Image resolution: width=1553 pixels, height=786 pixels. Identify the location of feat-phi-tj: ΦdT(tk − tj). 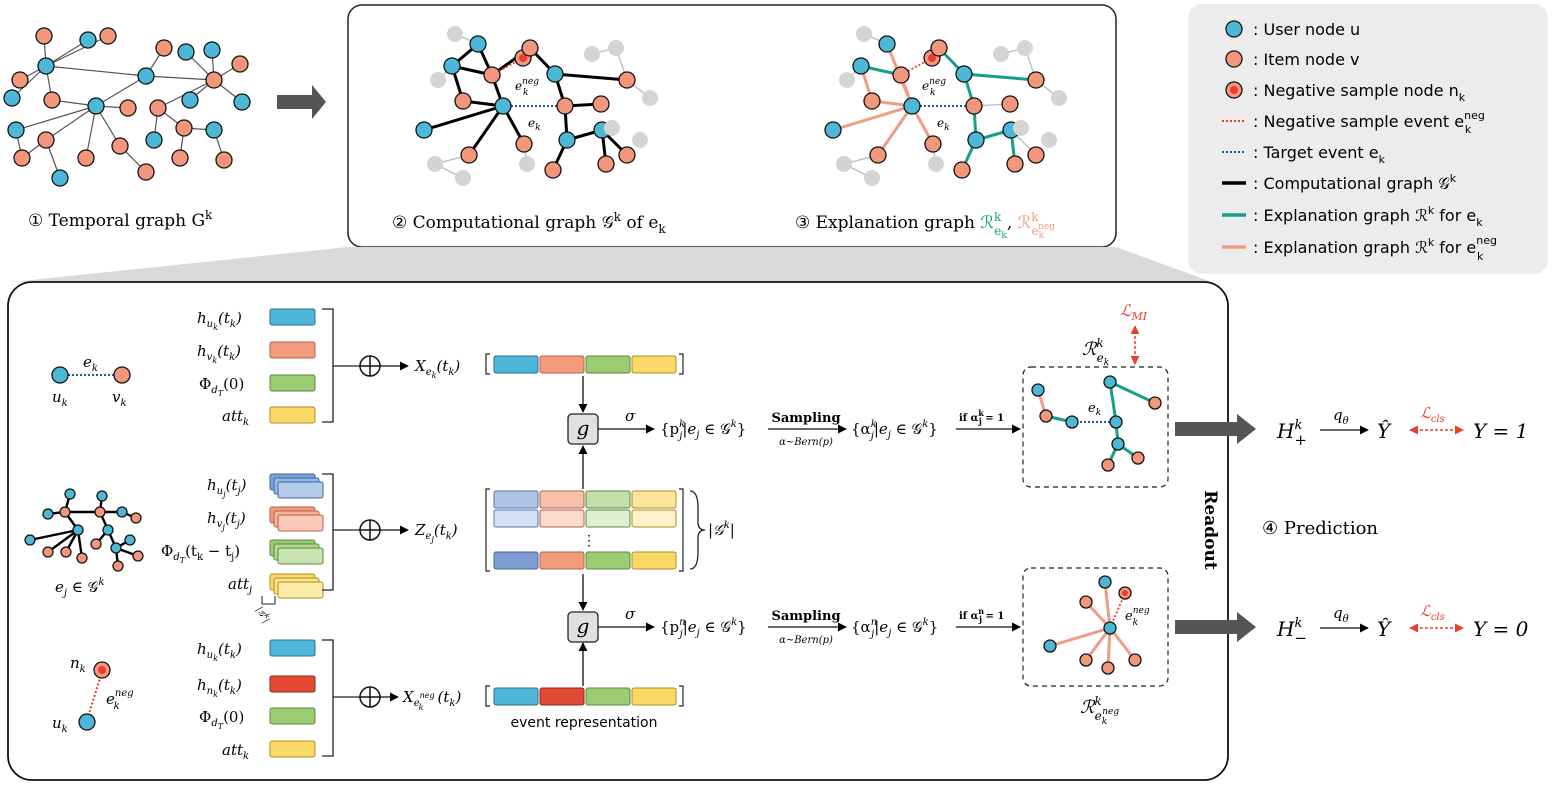
(200, 553).